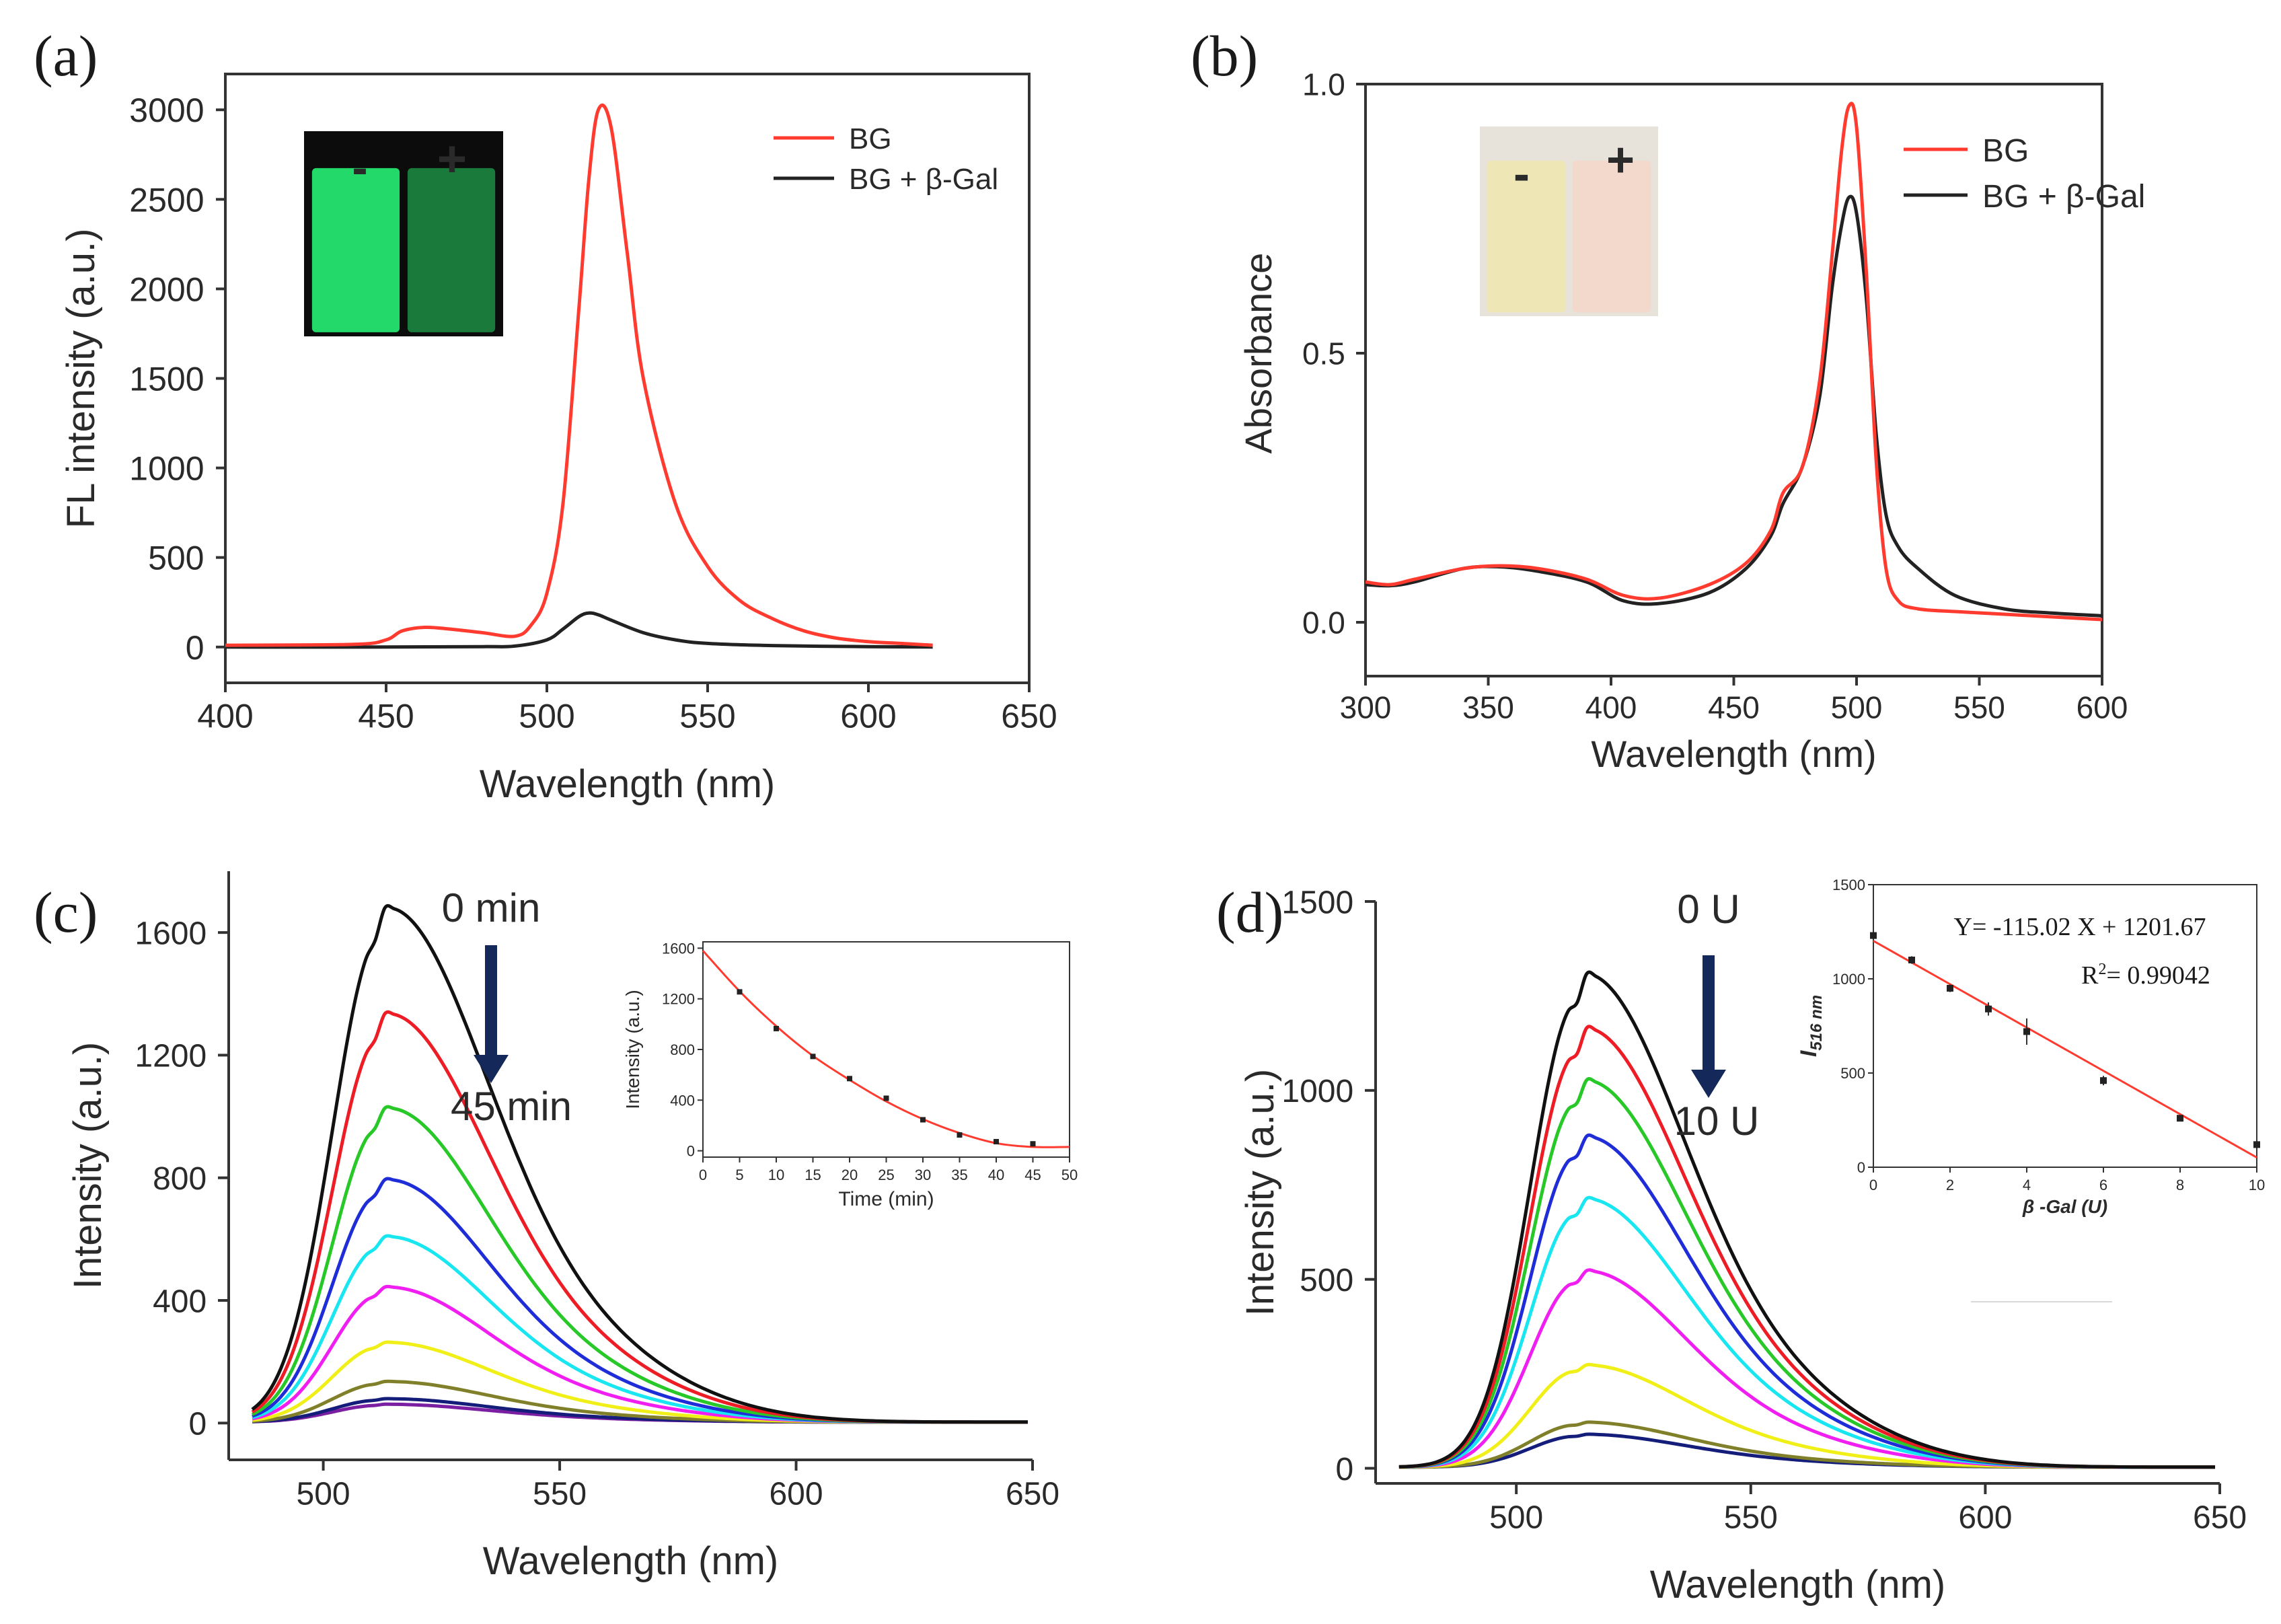  I want to click on inset-x-axis-label: β -Gal (U), so click(2064, 1206).